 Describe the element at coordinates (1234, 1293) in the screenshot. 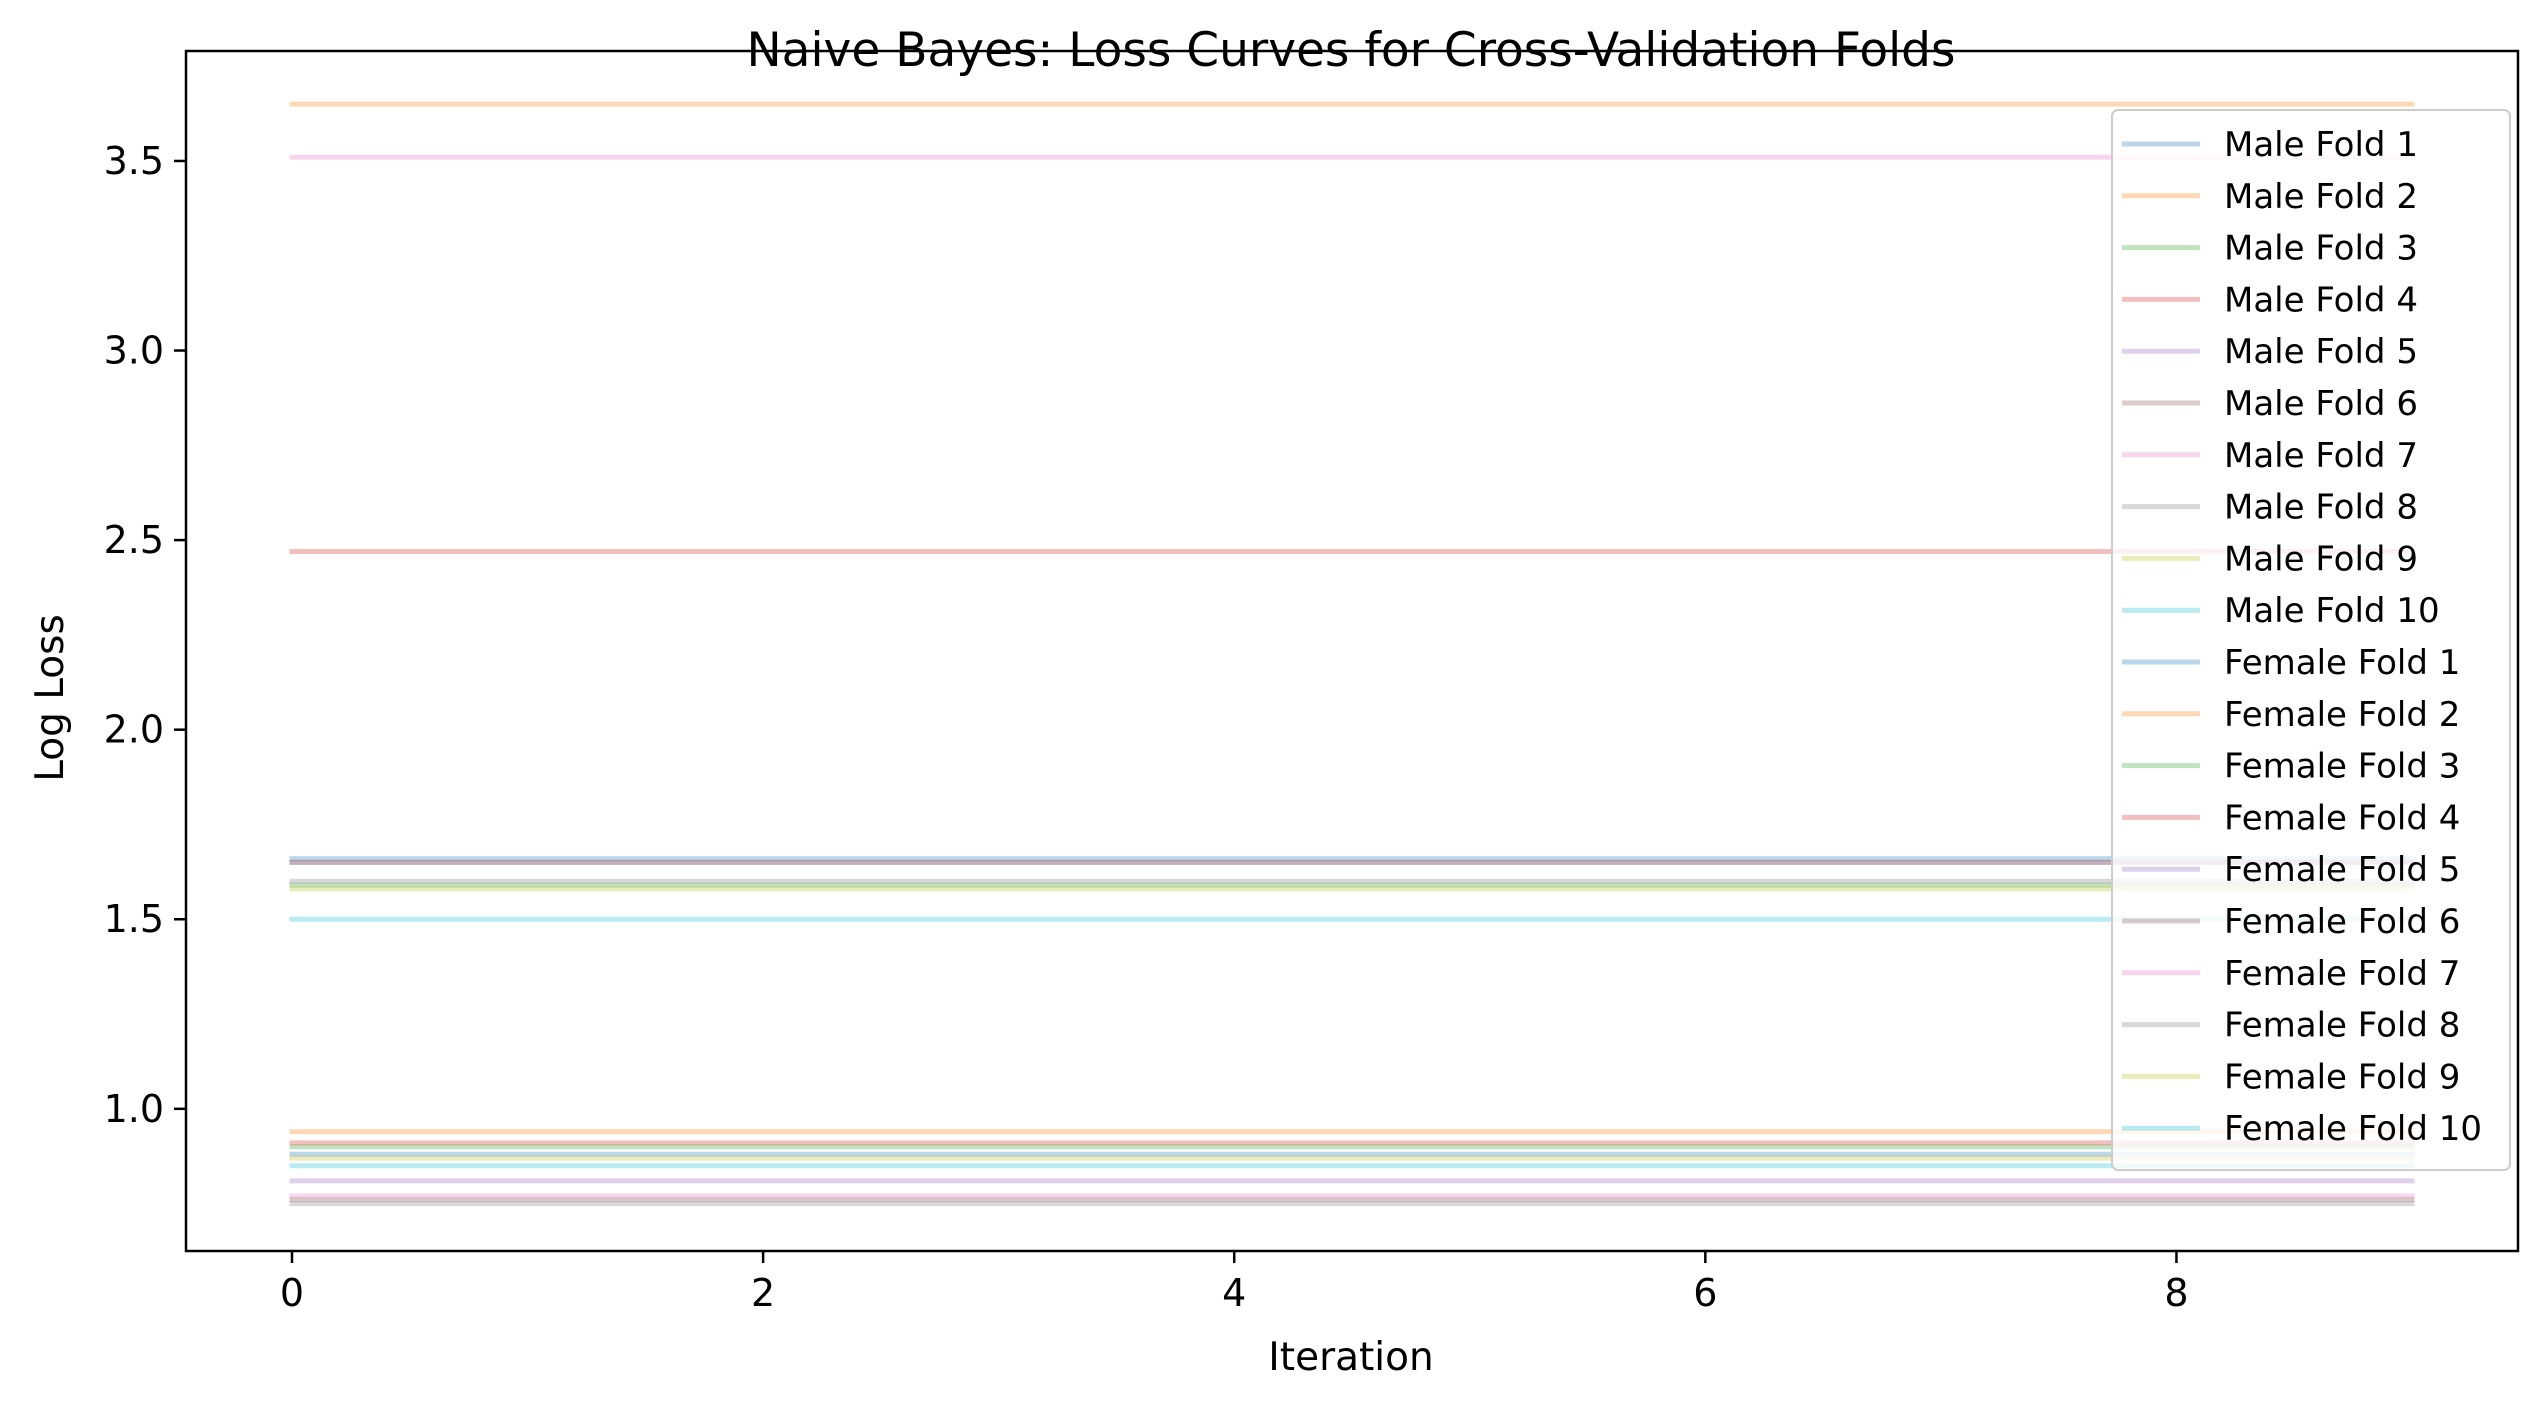

I see `x-tick-label: 4` at that location.